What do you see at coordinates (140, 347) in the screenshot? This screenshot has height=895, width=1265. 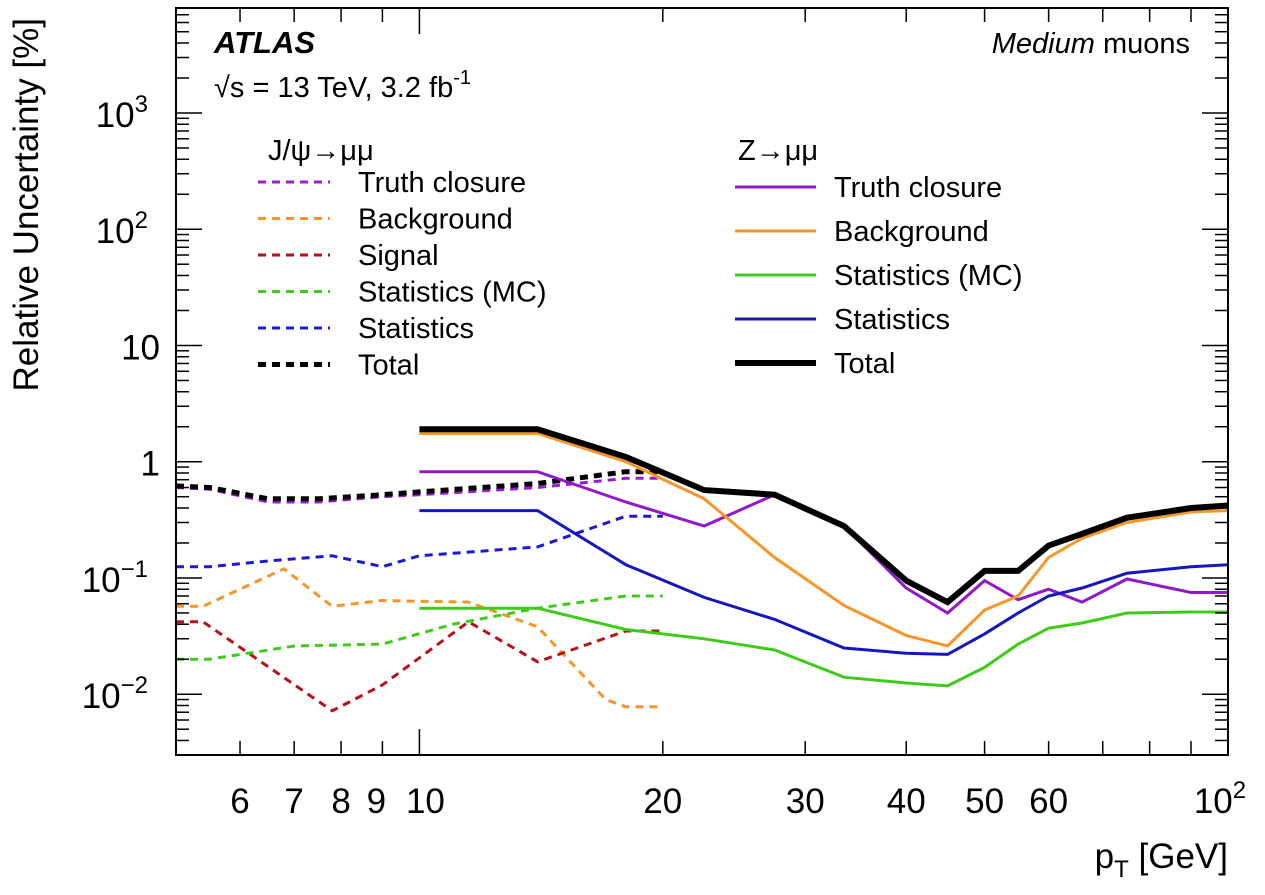 I see `y-tick-label: 10` at bounding box center [140, 347].